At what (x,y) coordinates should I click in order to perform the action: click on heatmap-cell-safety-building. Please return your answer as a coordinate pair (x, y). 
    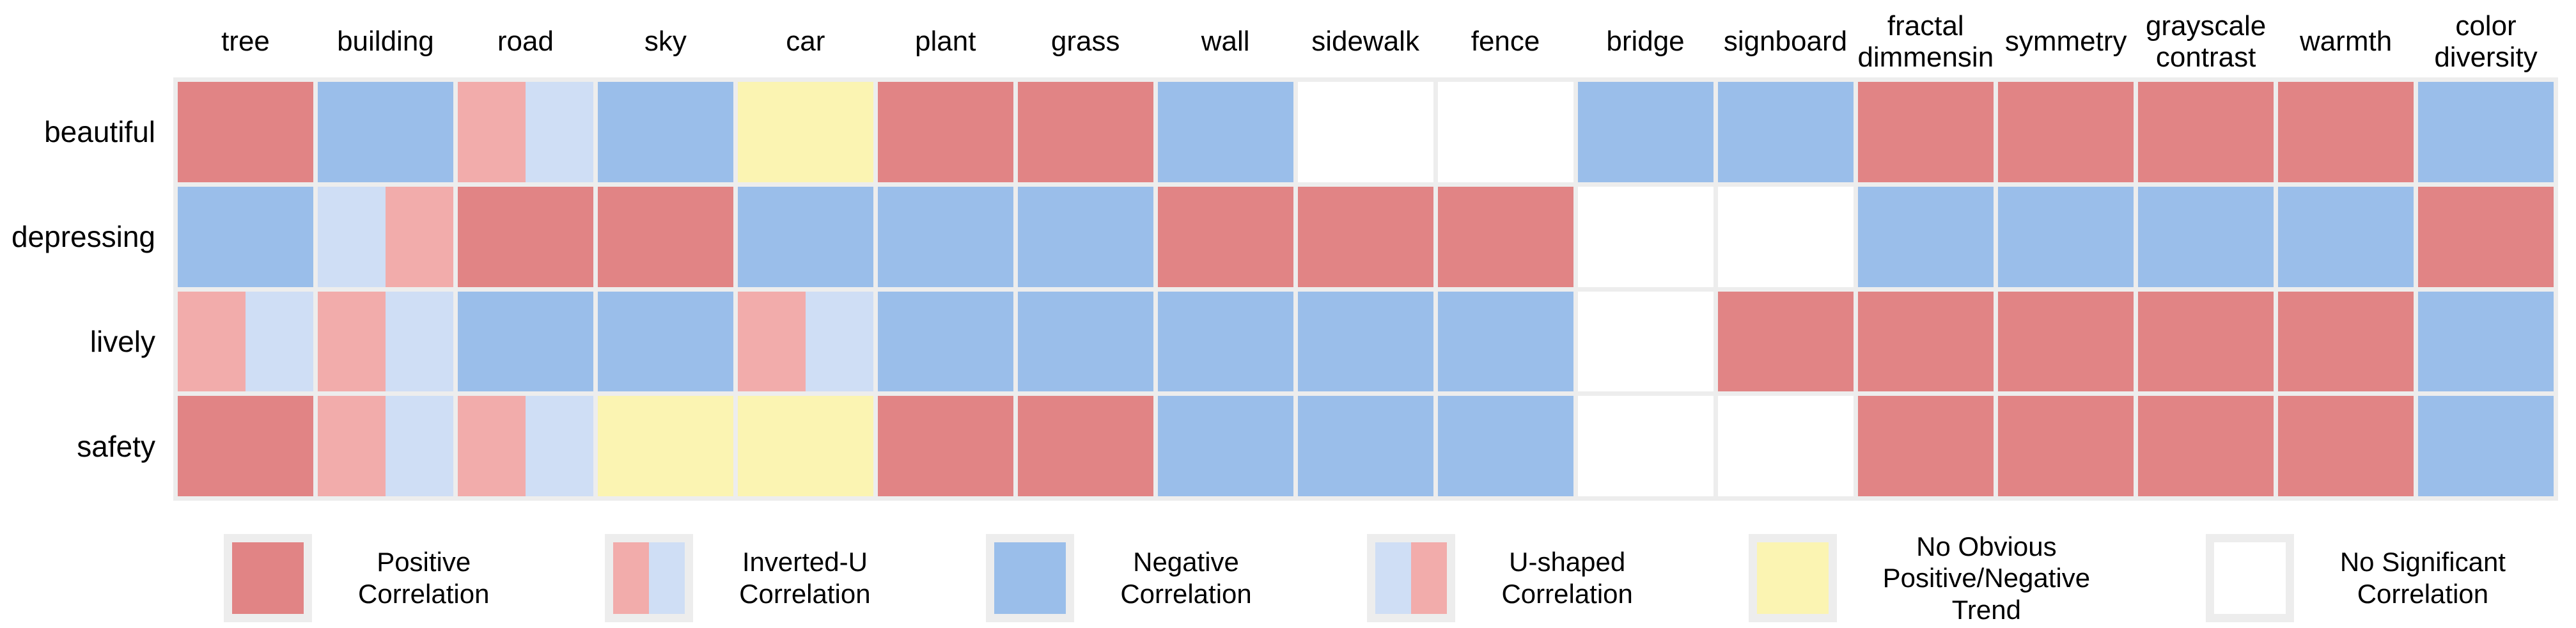
    Looking at the image, I should click on (385, 446).